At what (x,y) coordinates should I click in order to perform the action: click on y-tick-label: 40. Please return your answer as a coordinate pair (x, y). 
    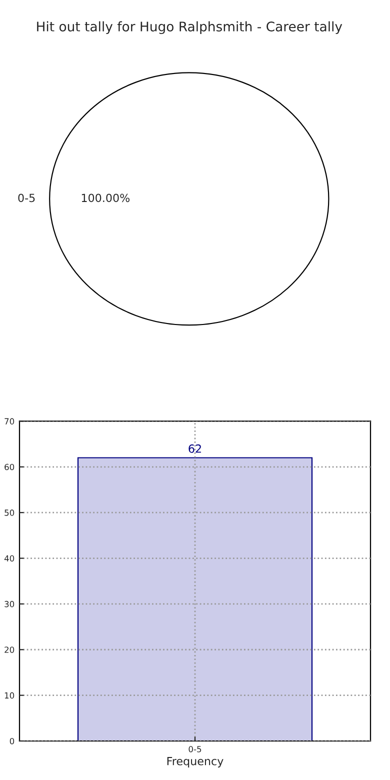
    Looking at the image, I should click on (9, 558).